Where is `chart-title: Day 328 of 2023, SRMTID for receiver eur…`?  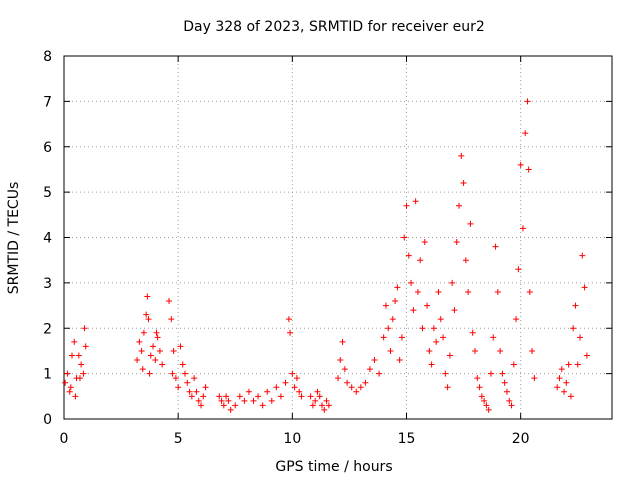
chart-title: Day 328 of 2023, SRMTID for receiver eur… is located at coordinates (334, 27).